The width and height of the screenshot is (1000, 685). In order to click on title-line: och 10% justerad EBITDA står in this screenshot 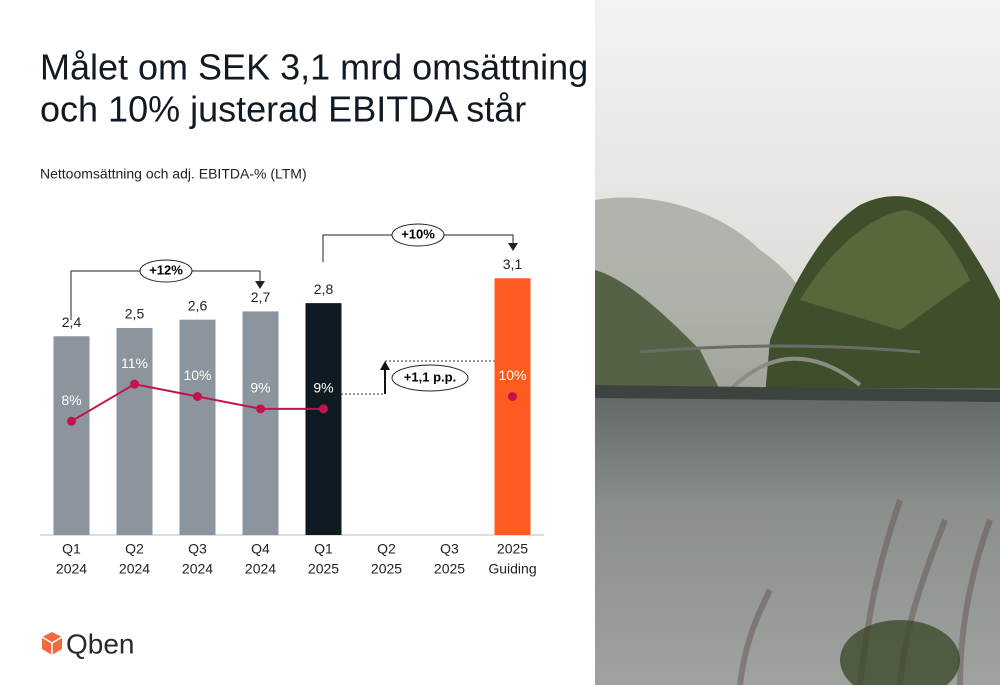, I will do `click(283, 109)`.